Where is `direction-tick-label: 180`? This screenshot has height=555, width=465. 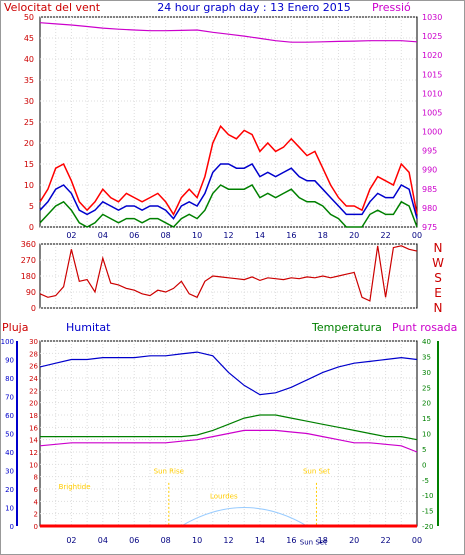 direction-tick-label: 180 is located at coordinates (28, 276).